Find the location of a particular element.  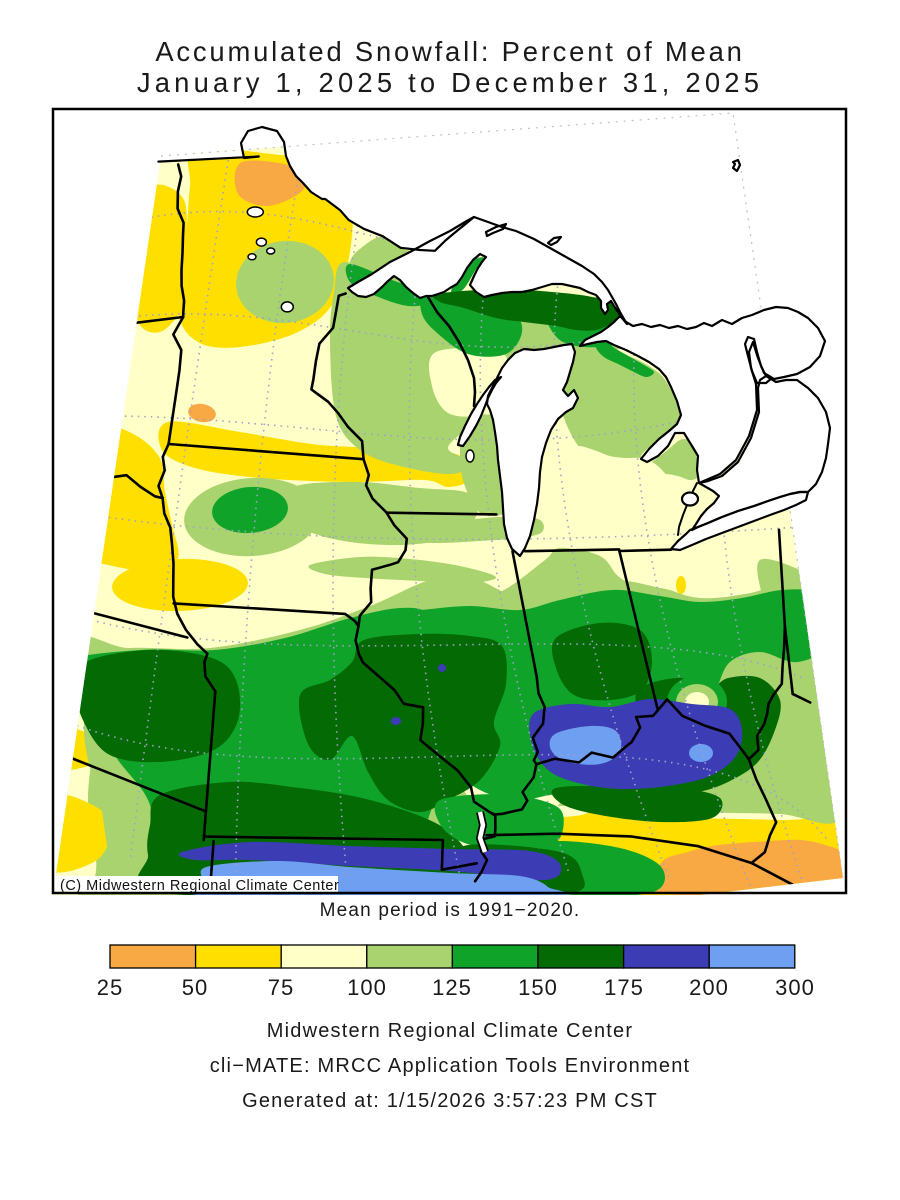

svg-text:(C) Midwestern Regional Climat: (C) Midwestern Regional Climate Center is located at coordinates (199, 886).